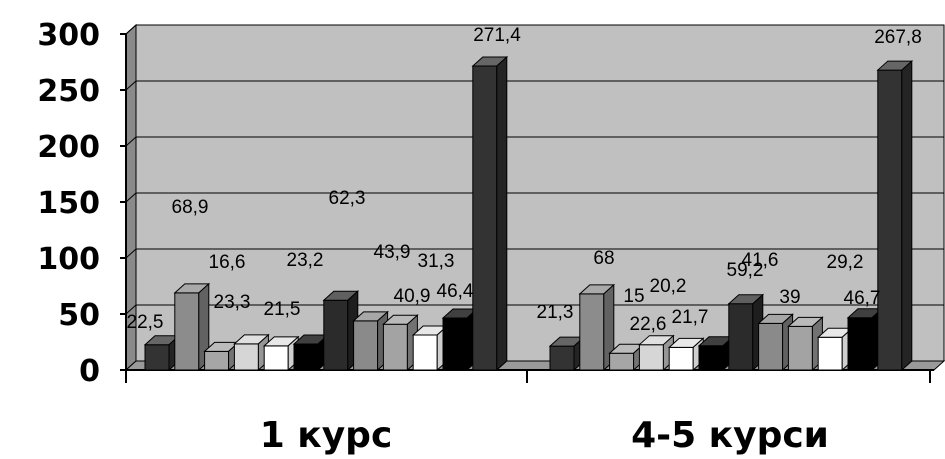  I want to click on data-label: 68, so click(603, 258).